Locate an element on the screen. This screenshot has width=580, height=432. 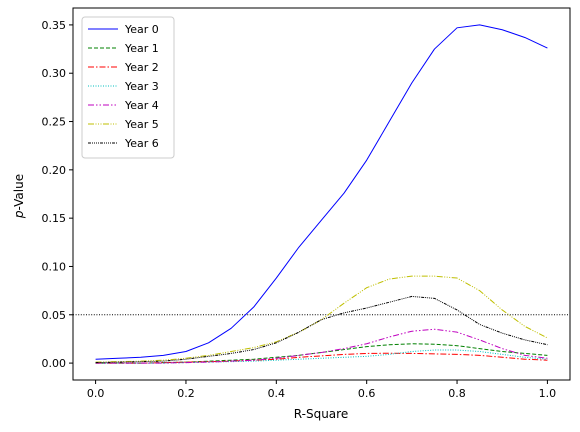
legend-label-year-4: Year 4 is located at coordinates (141, 105).